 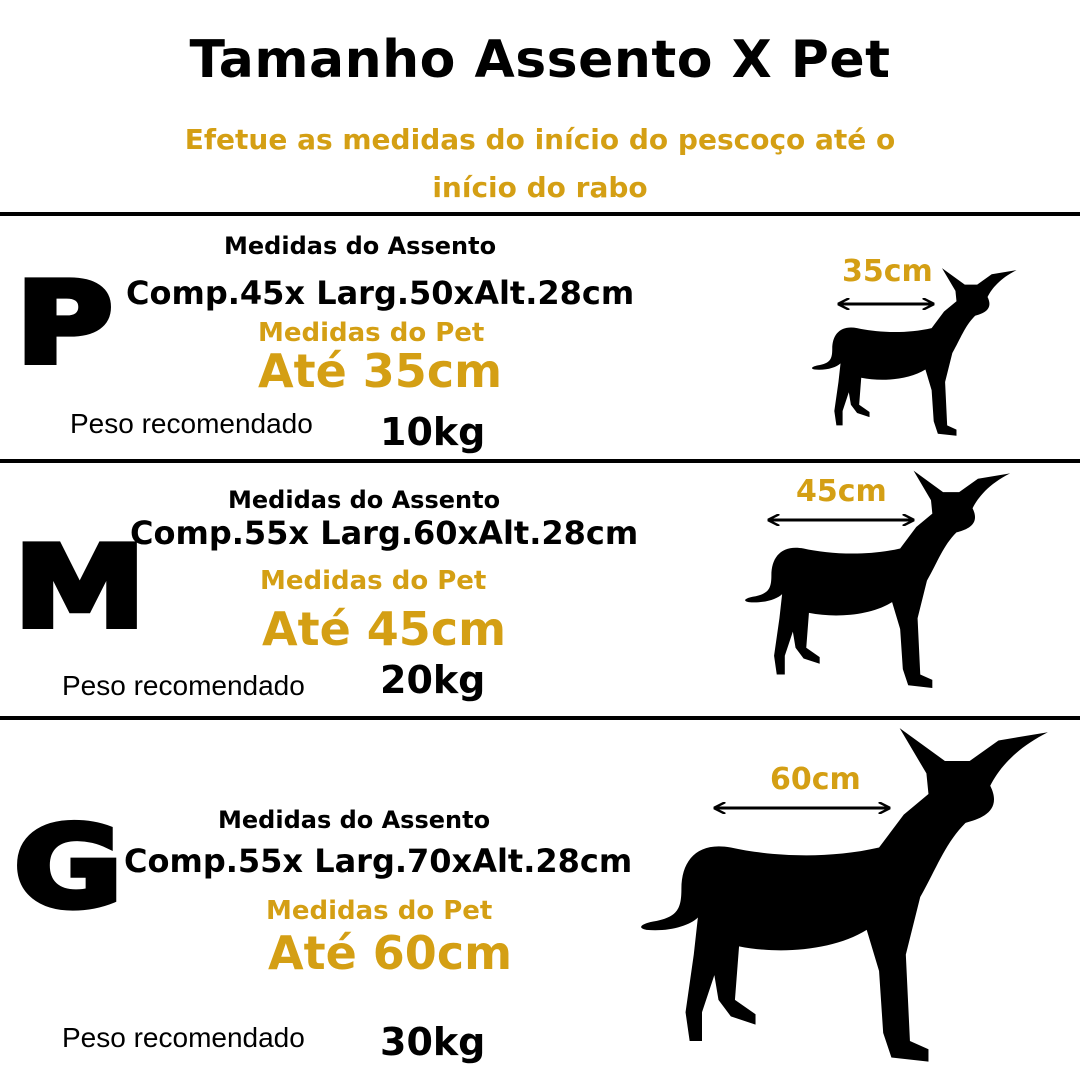 What do you see at coordinates (380, 371) in the screenshot?
I see `pet-max-size: Até 35cm` at bounding box center [380, 371].